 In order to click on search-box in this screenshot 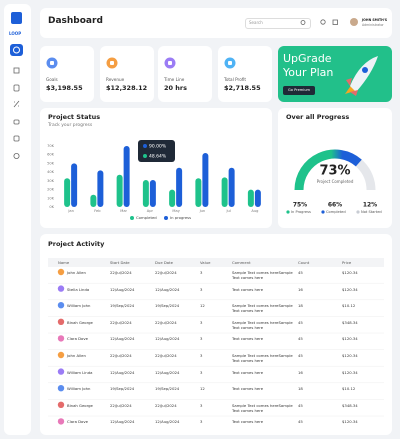, I will do `click(278, 23)`.